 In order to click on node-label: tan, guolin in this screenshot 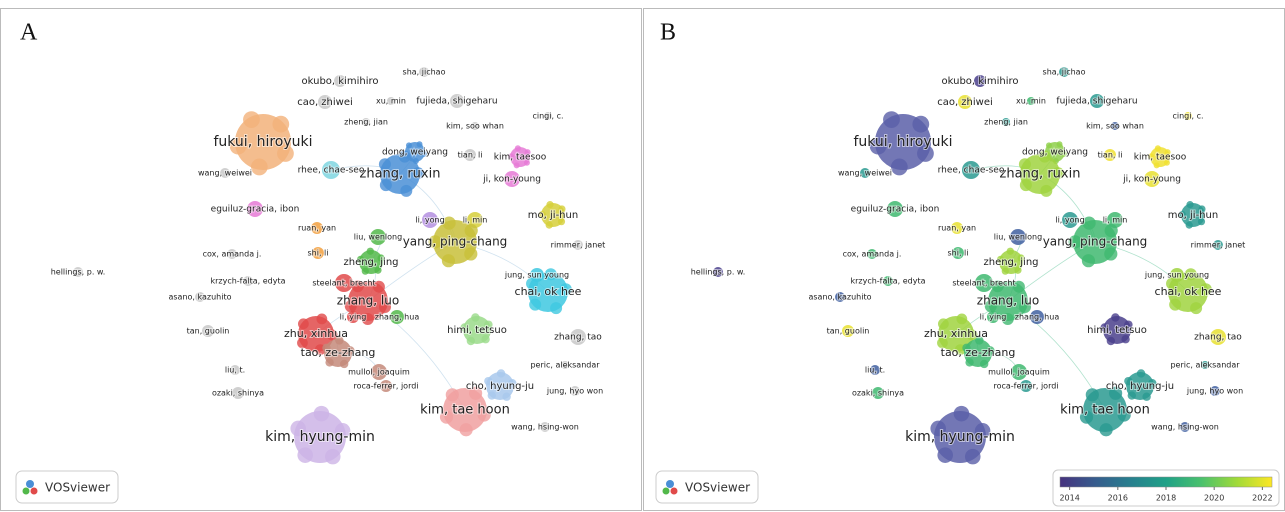, I will do `click(208, 331)`.